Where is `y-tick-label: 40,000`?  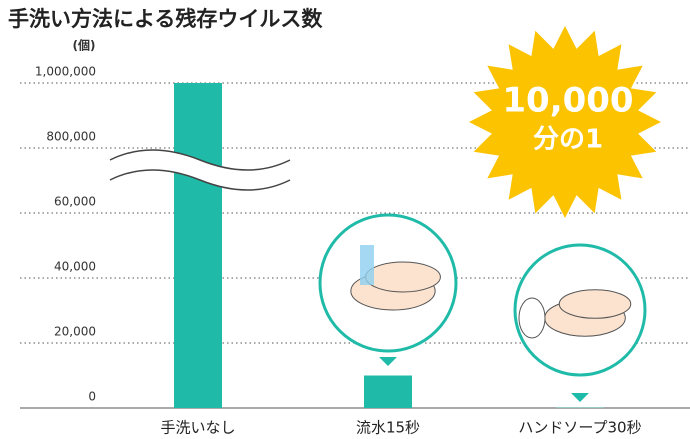
y-tick-label: 40,000 is located at coordinates (75, 267).